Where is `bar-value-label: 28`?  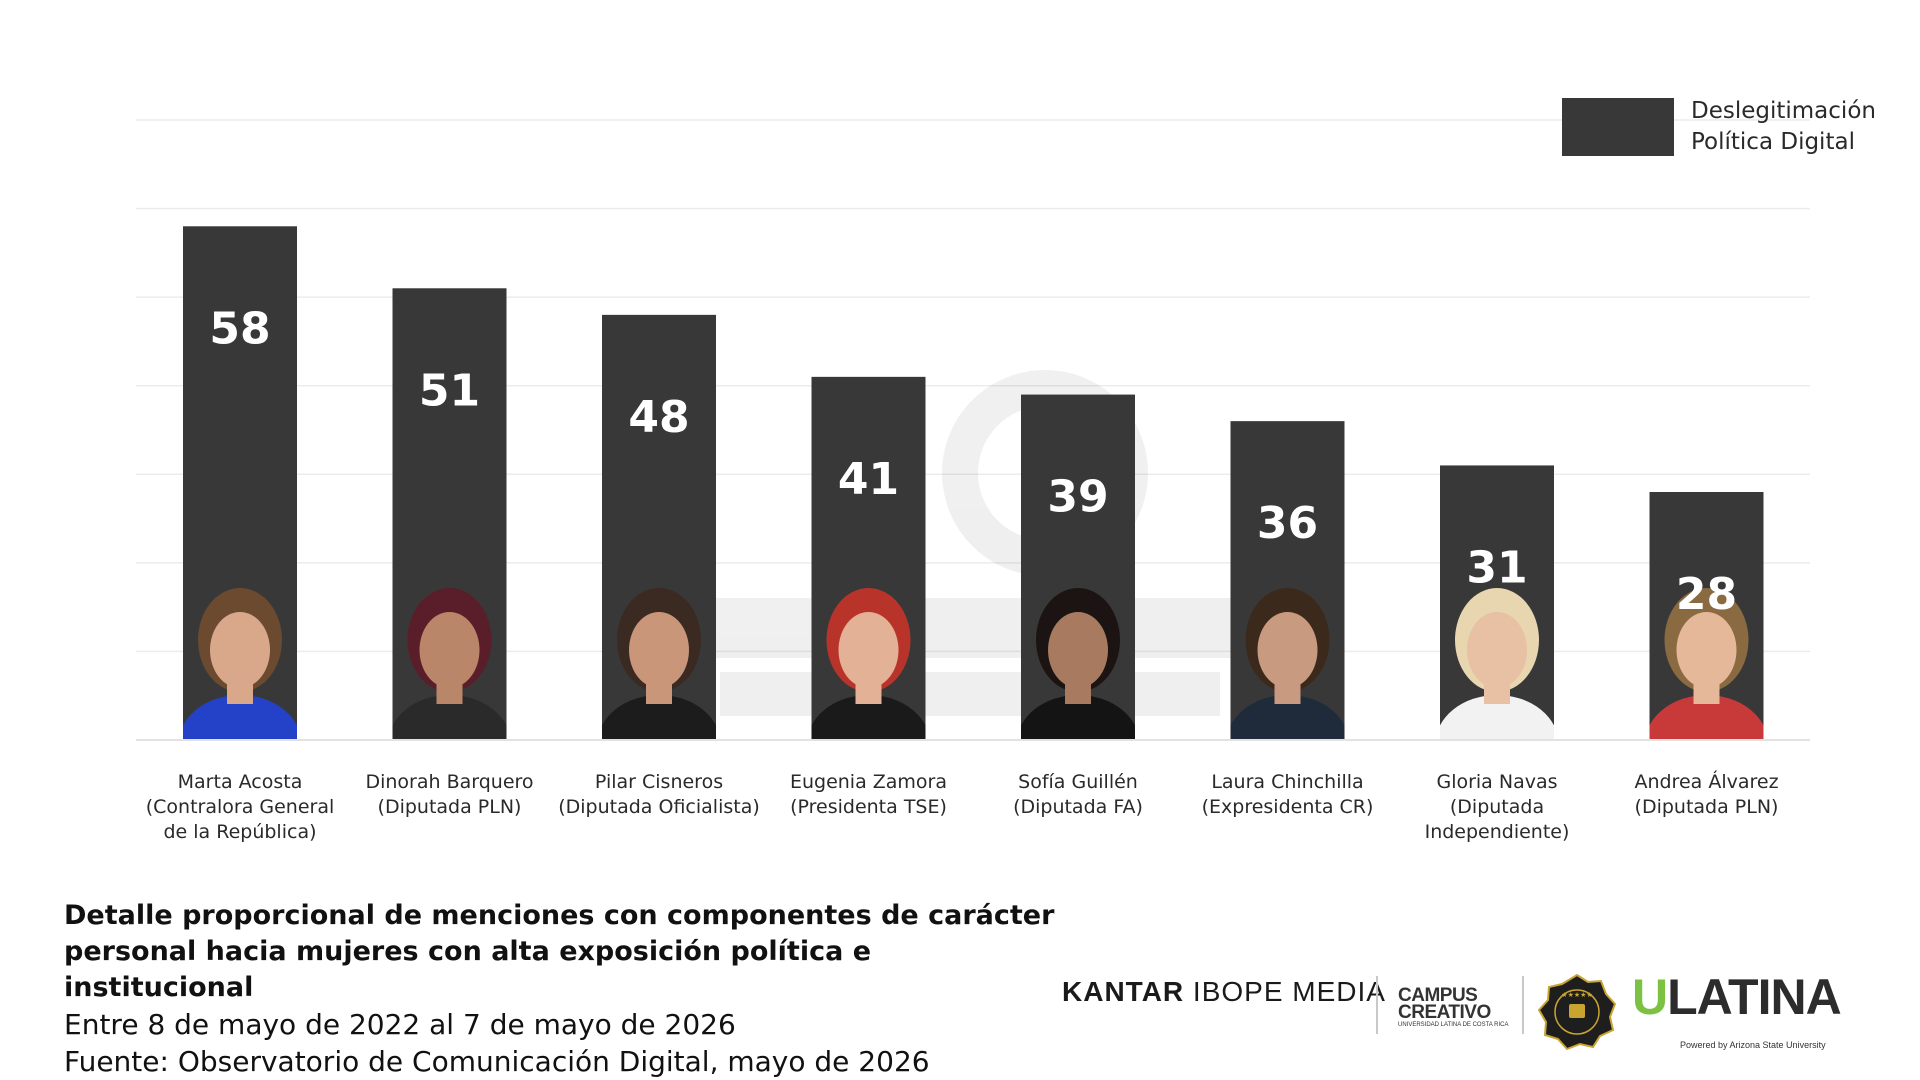
bar-value-label: 28 is located at coordinates (1706, 594).